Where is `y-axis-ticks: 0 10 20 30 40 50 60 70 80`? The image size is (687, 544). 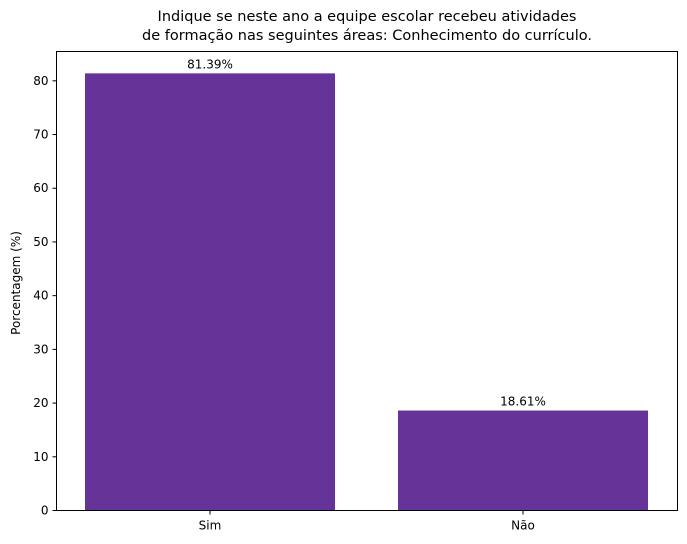
y-axis-ticks: 0 10 20 30 40 50 60 70 80 is located at coordinates (45, 296).